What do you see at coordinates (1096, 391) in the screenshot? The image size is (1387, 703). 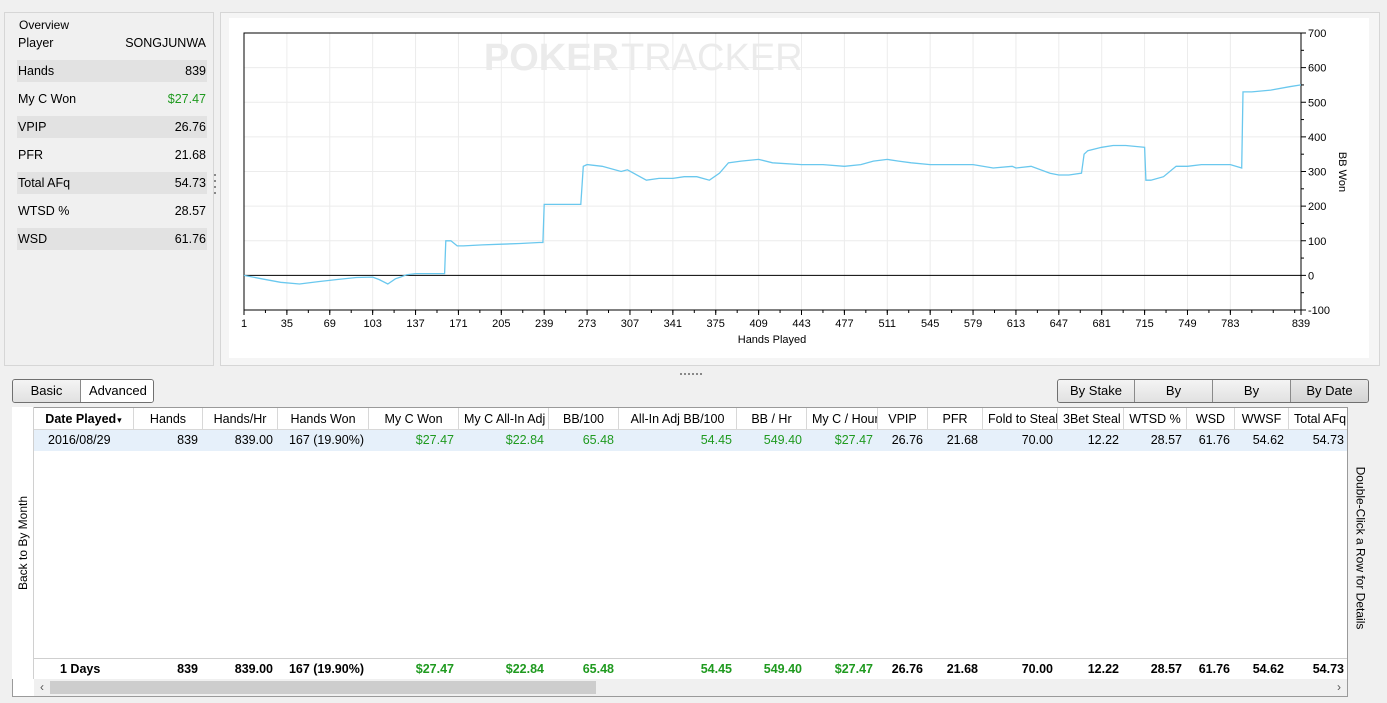 I see `by-stake-button: By Stake` at bounding box center [1096, 391].